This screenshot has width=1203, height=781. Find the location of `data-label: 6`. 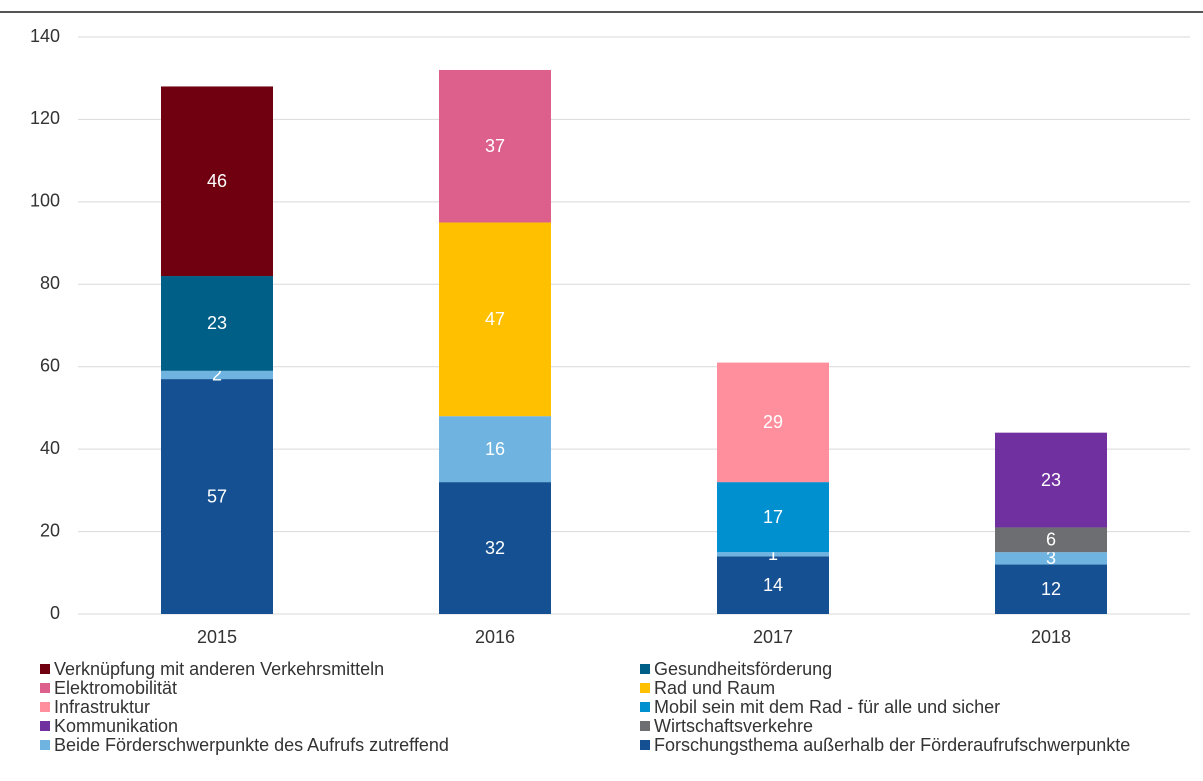

data-label: 6 is located at coordinates (1051, 540).